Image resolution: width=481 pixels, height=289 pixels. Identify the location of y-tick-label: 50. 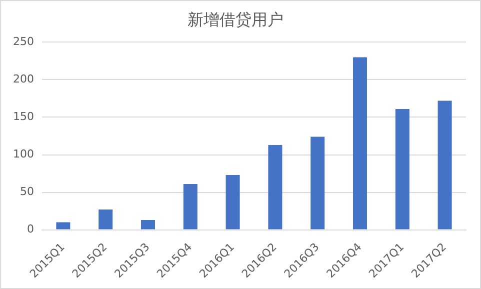
(27, 191).